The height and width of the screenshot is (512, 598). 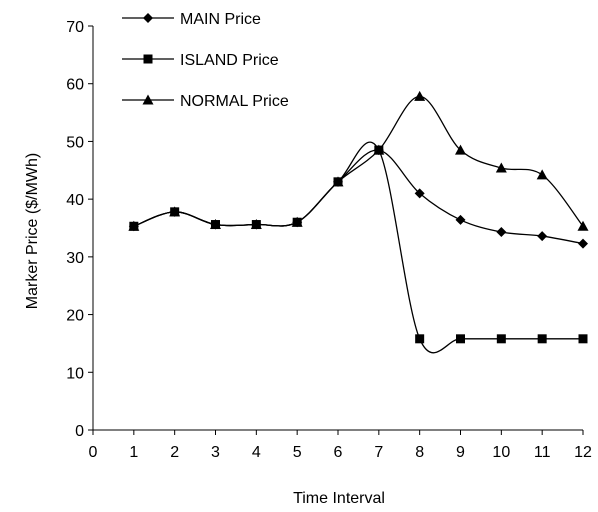 I want to click on series-line-main, so click(x=358, y=197).